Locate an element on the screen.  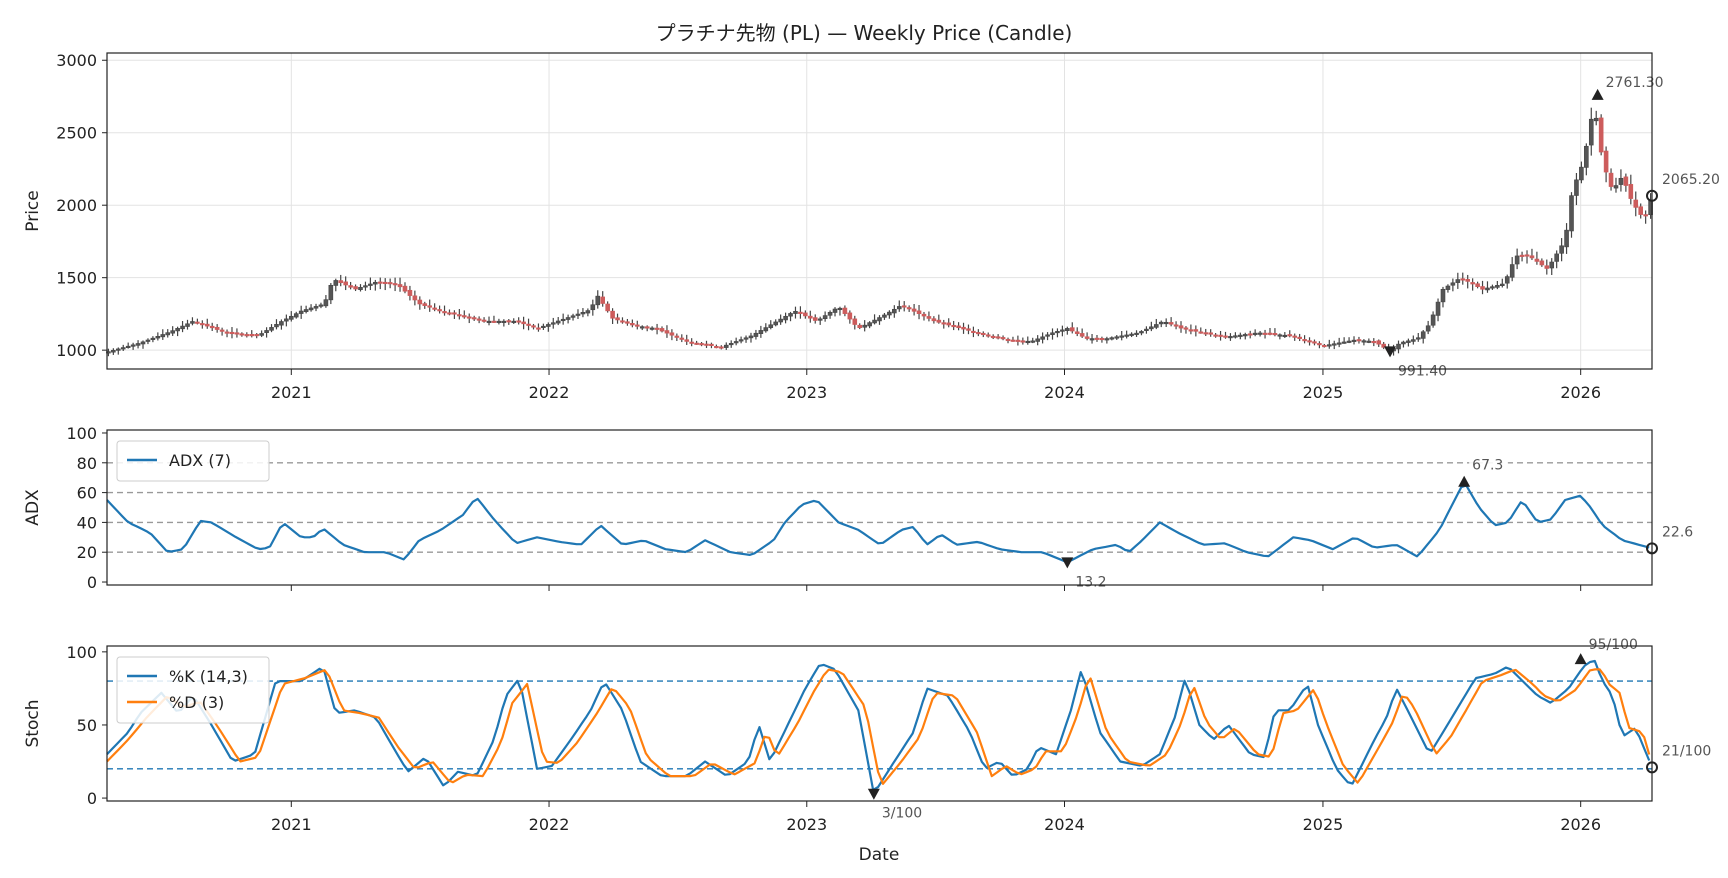
legend-label-1: %D (3) is located at coordinates (196, 702).